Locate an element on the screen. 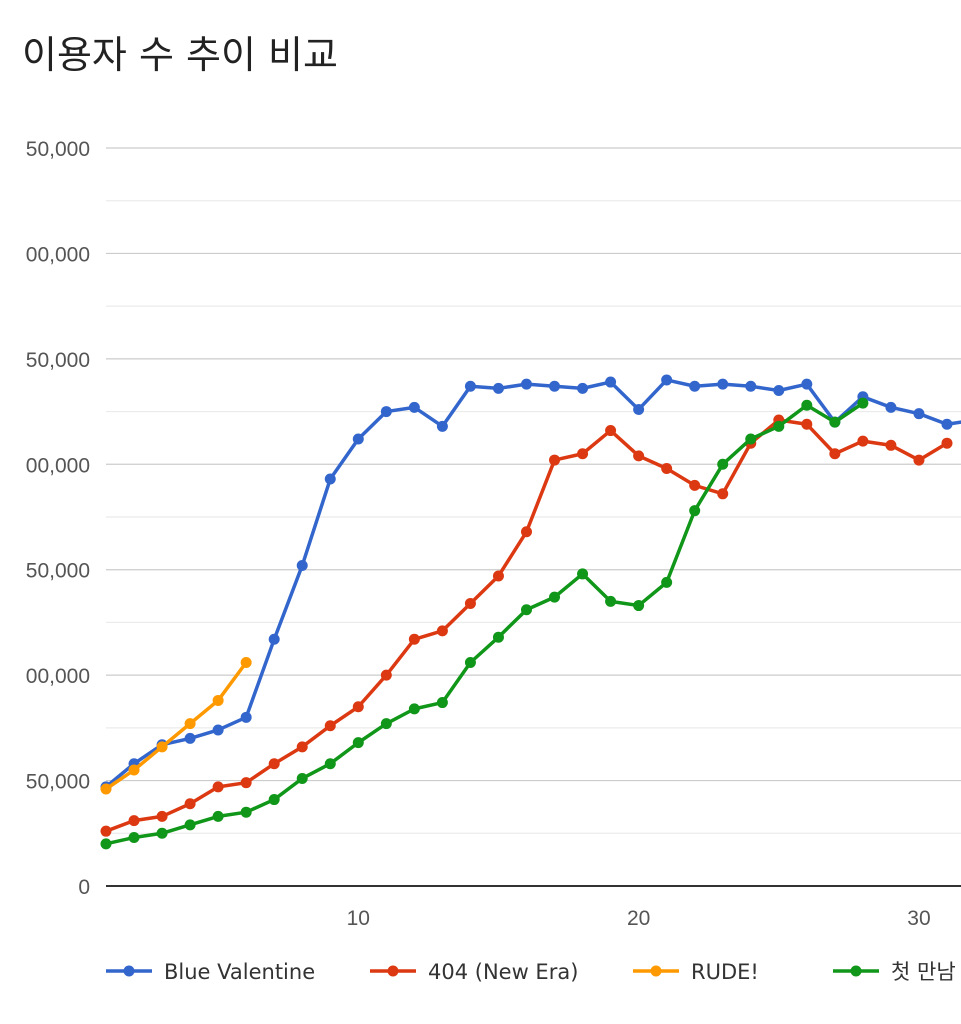 The image size is (961, 1024). legend-item: Blue Valentine is located at coordinates (210, 972).